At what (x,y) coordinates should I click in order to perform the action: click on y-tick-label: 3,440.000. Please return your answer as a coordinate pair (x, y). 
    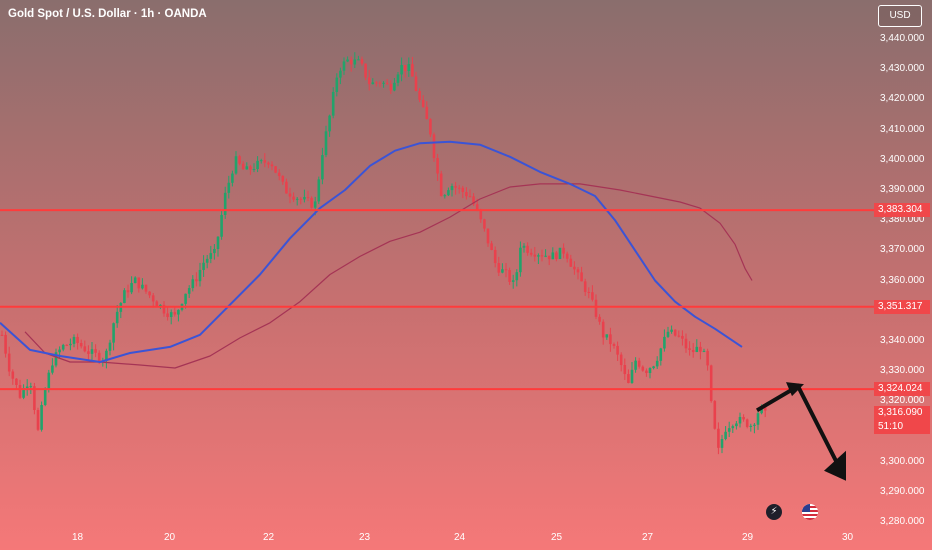
    Looking at the image, I should click on (902, 39).